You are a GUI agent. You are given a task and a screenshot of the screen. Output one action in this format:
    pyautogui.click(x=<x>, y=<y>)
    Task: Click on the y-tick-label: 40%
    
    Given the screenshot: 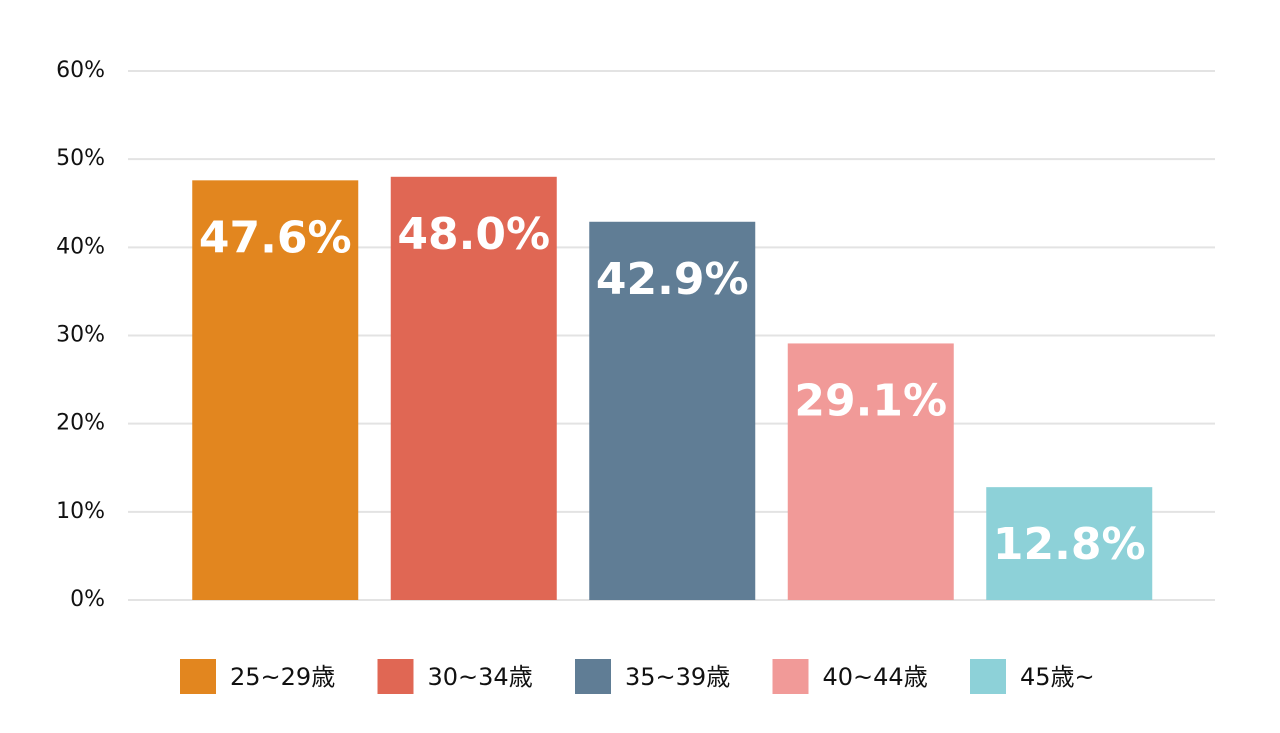 What is the action you would take?
    pyautogui.click(x=80, y=246)
    